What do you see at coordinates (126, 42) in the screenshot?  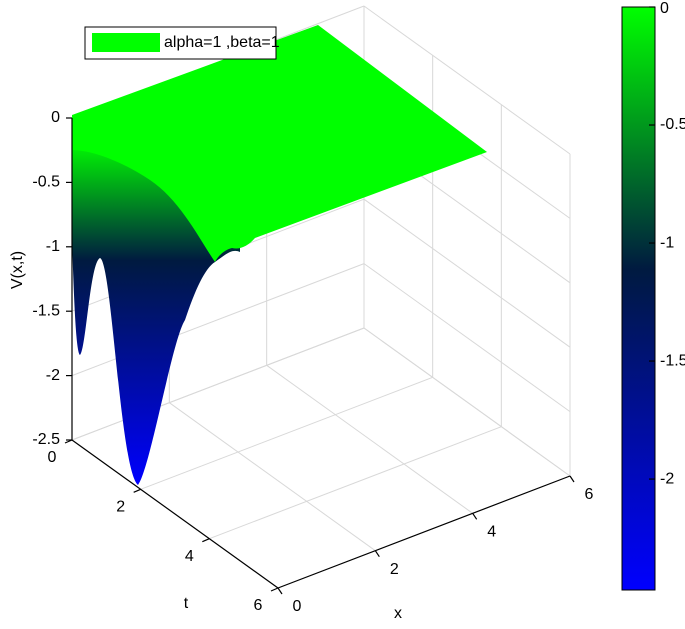 I see `legend-swatch` at bounding box center [126, 42].